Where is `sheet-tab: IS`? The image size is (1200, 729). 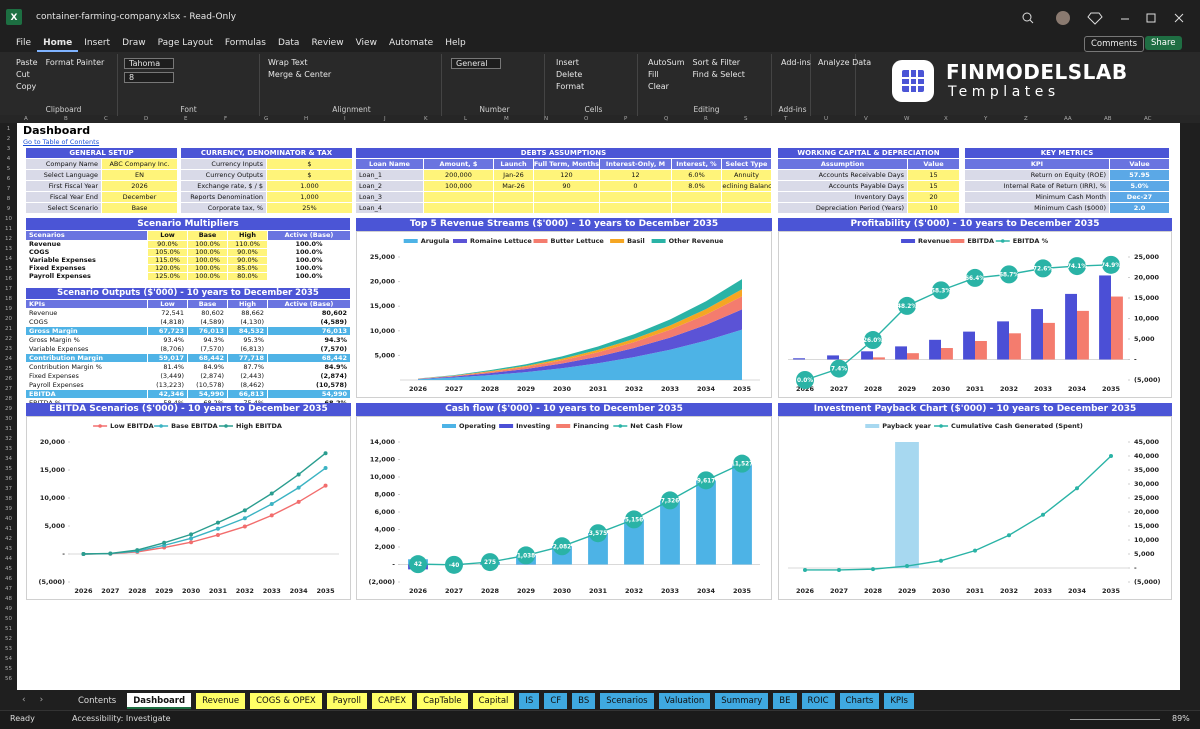 sheet-tab: IS is located at coordinates (529, 701).